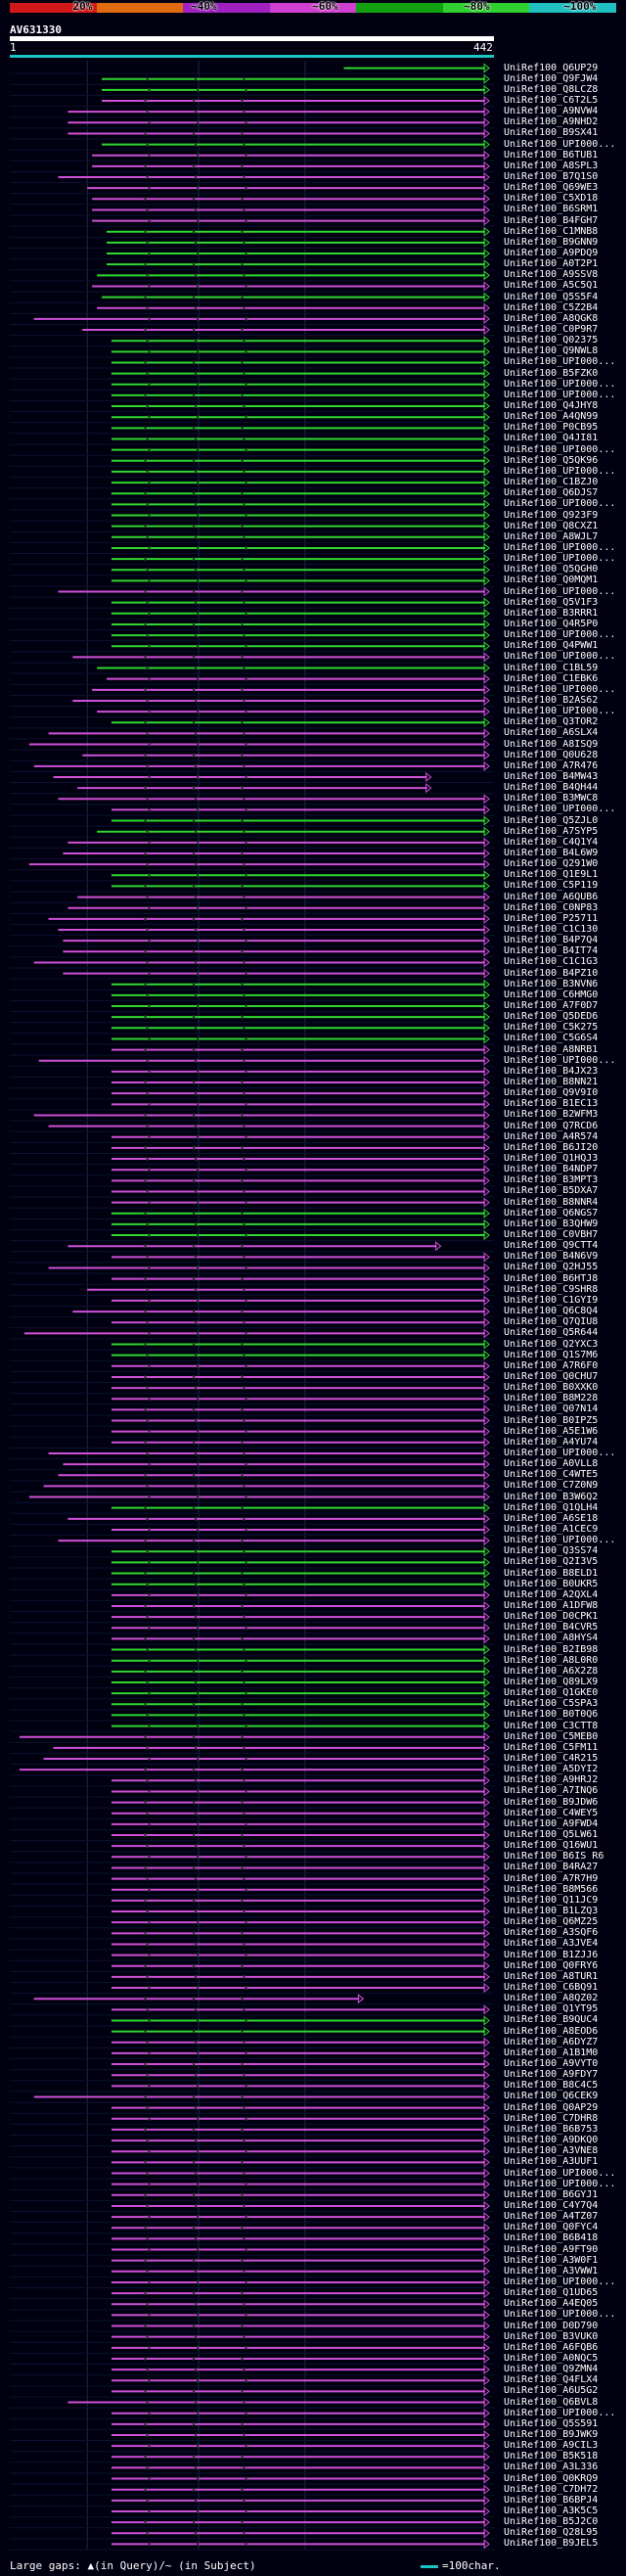 Image resolution: width=626 pixels, height=2576 pixels. Describe the element at coordinates (551, 765) in the screenshot. I see `hit-label: UniRef100_A7R476` at that location.